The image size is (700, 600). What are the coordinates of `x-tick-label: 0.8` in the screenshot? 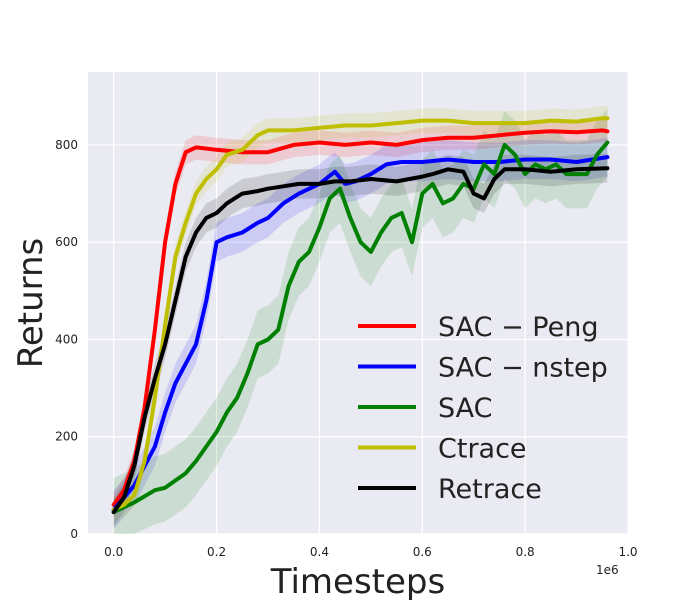 It's located at (525, 552).